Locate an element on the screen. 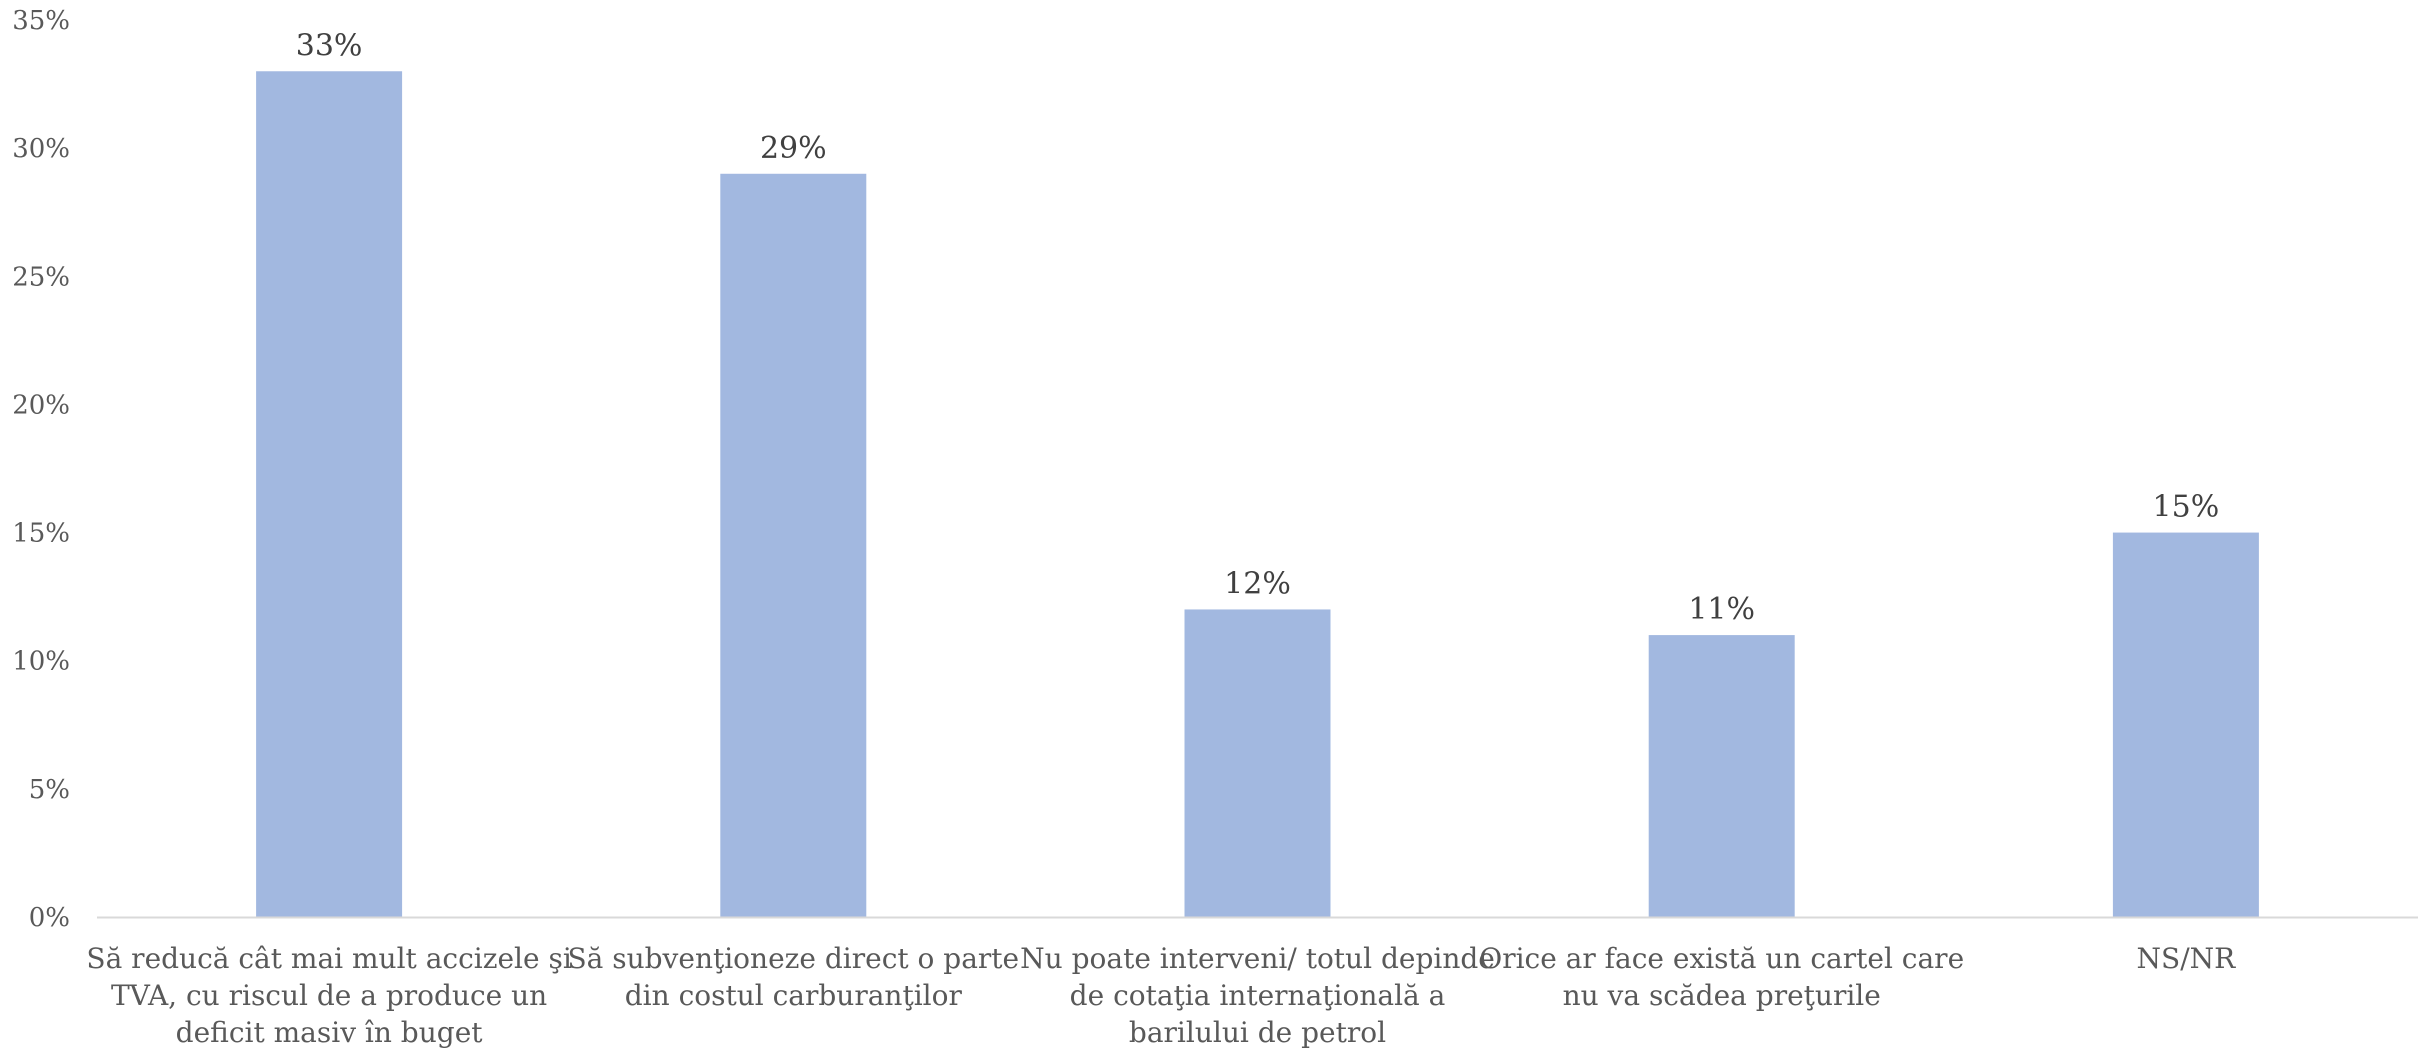  y-tick-label: 15% is located at coordinates (41, 534).